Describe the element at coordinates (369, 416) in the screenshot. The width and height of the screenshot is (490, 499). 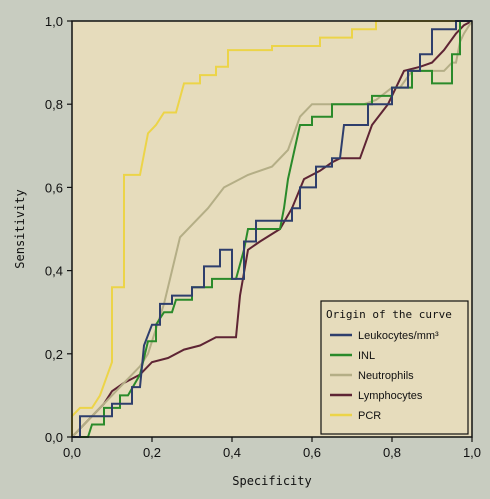
I see `legend-label: PCR` at that location.